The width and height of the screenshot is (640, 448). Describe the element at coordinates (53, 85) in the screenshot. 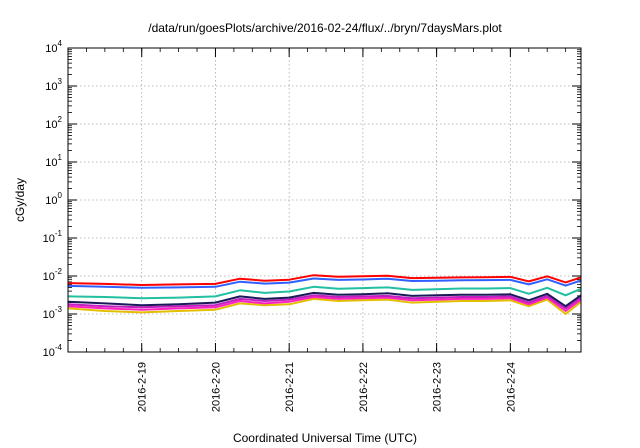

I see `y-tick-label: 10³` at that location.